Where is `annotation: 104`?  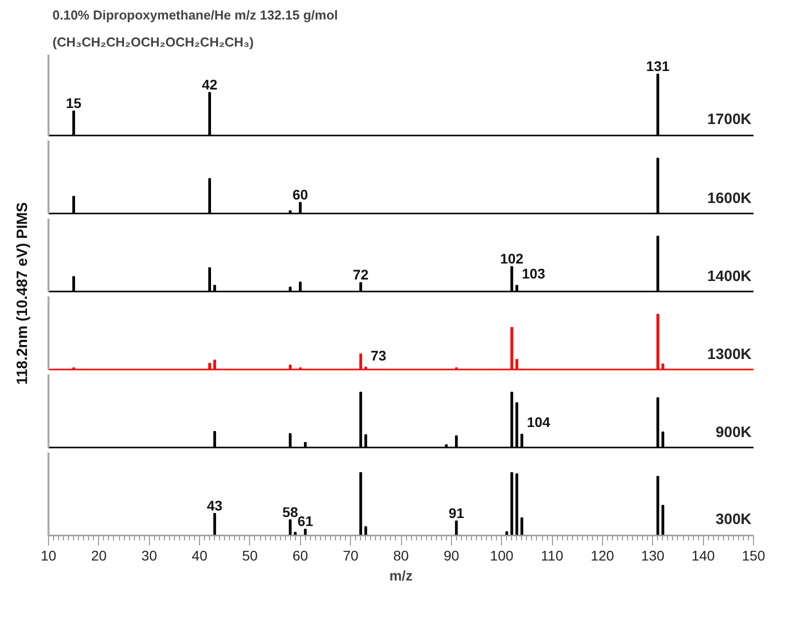
annotation: 104 is located at coordinates (538, 422).